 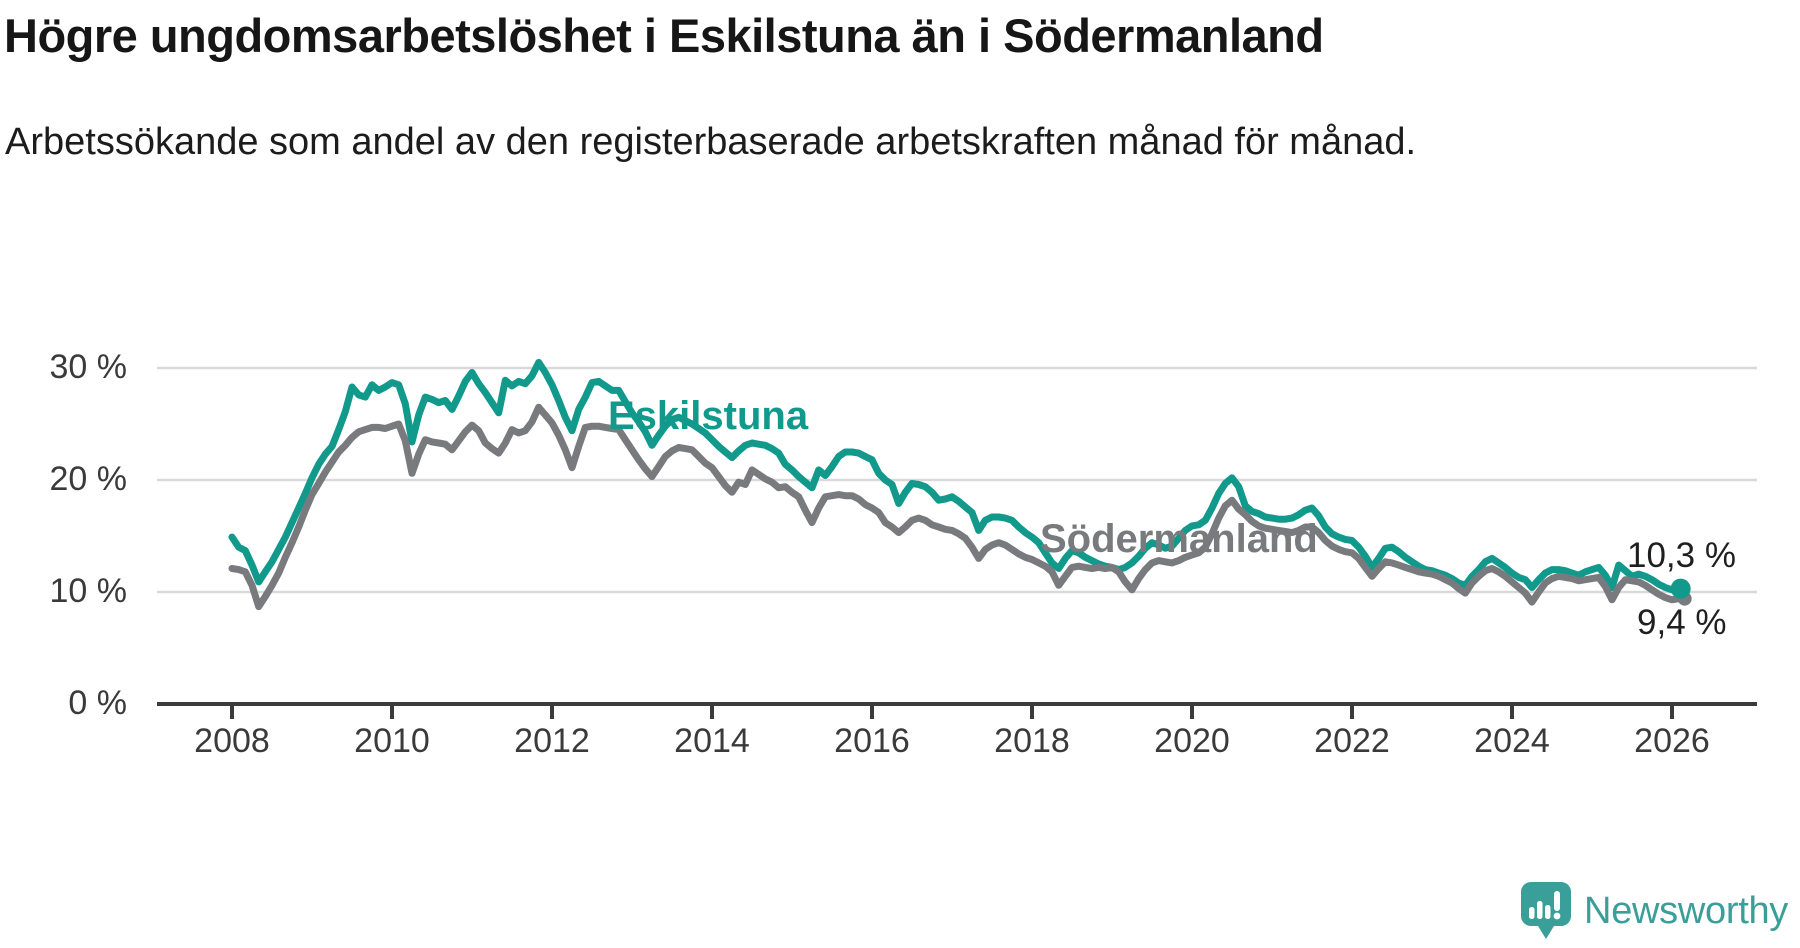 I want to click on x-tick-label-2012: 2012, so click(x=552, y=741).